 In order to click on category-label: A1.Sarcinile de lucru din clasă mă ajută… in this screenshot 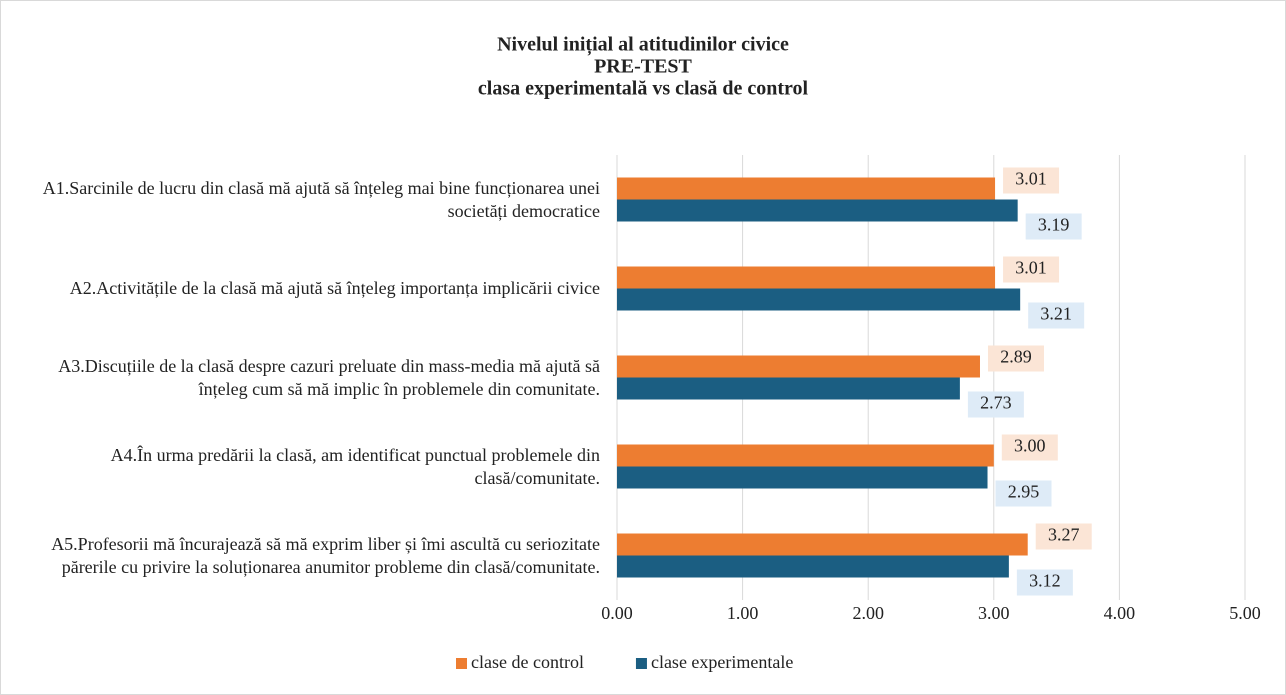, I will do `click(321, 199)`.